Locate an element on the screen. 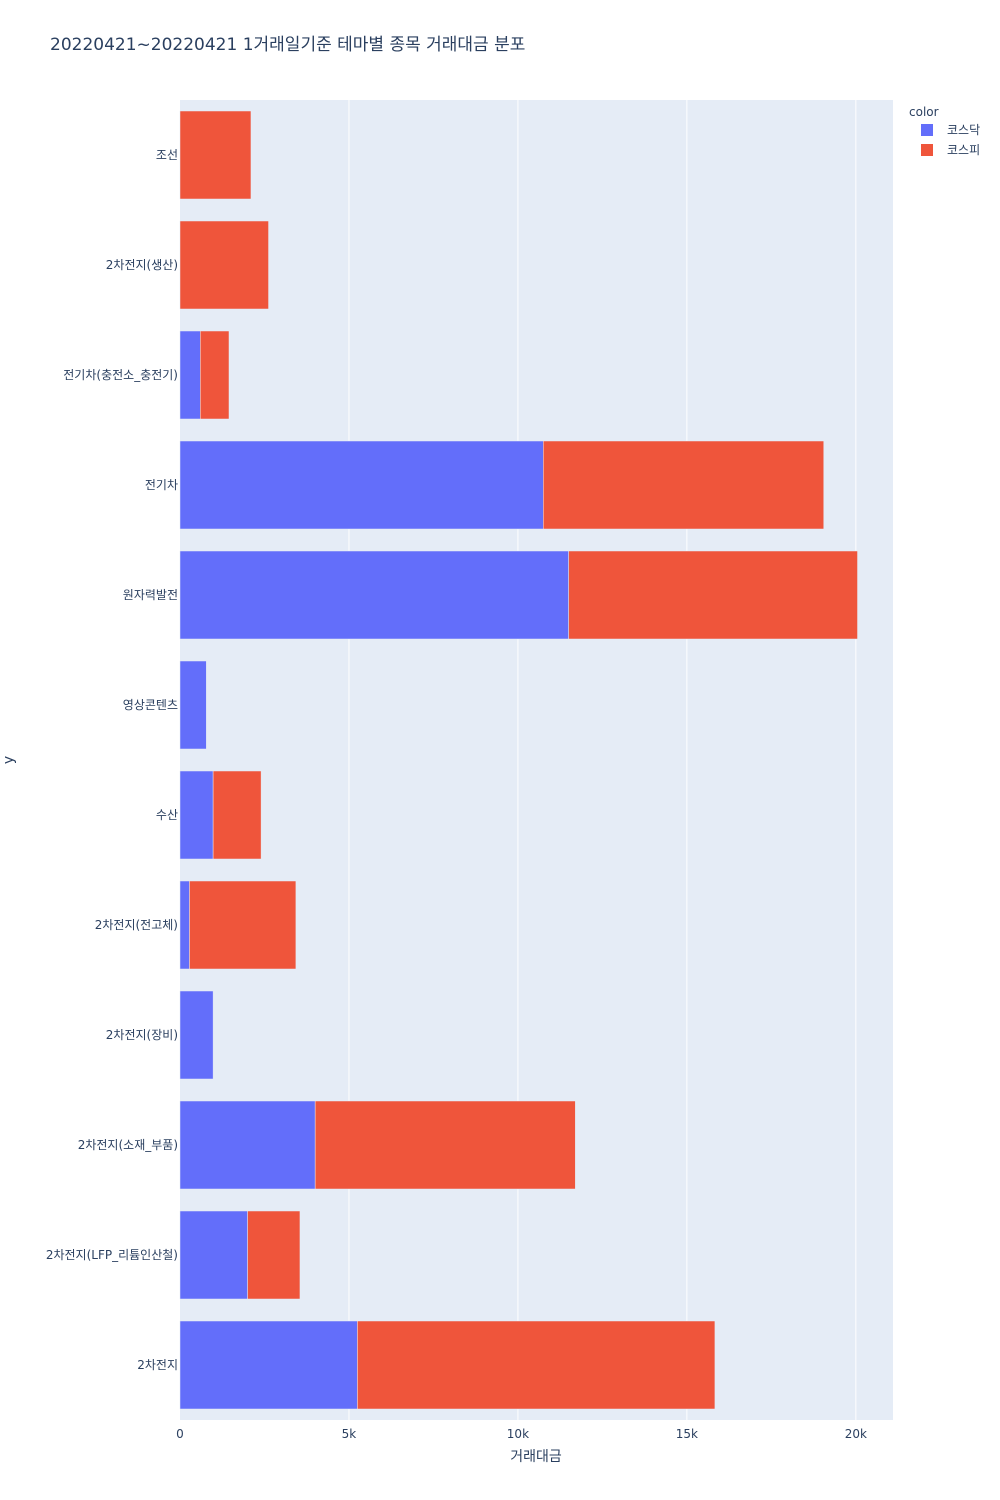 The width and height of the screenshot is (1000, 1500). x-tick-labels: 0 5k 10k 15k 20k is located at coordinates (521, 1434).